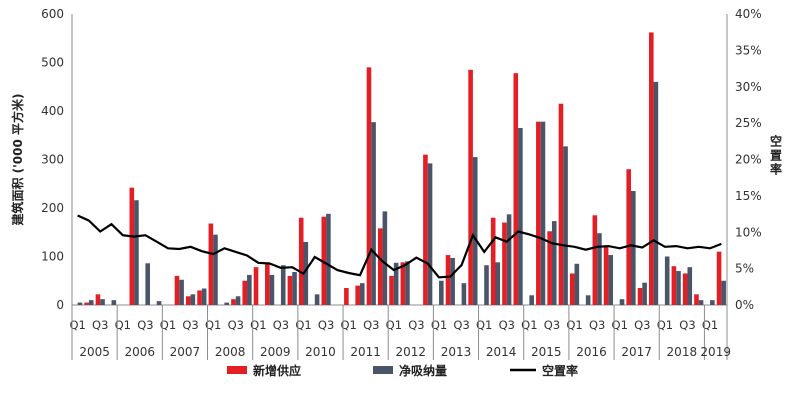 Image resolution: width=800 pixels, height=406 pixels. Describe the element at coordinates (456, 352) in the screenshot. I see `x-year-label: 2013` at that location.